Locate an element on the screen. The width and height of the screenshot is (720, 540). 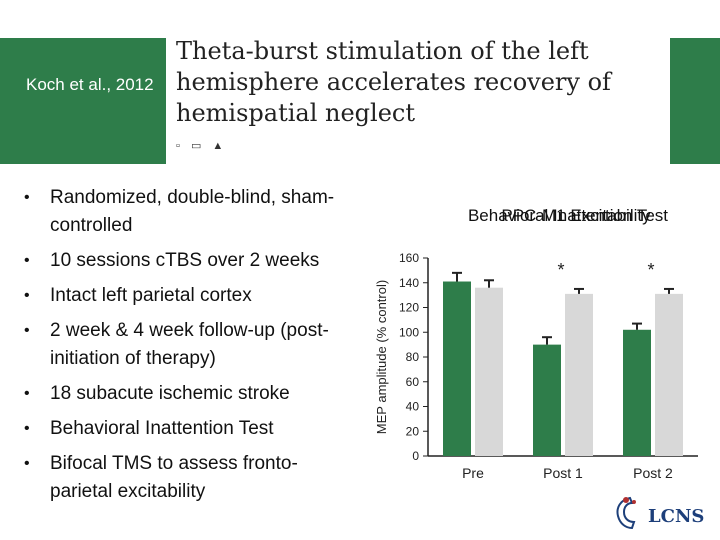
y-tick-label: 20 is located at coordinates (413, 431).